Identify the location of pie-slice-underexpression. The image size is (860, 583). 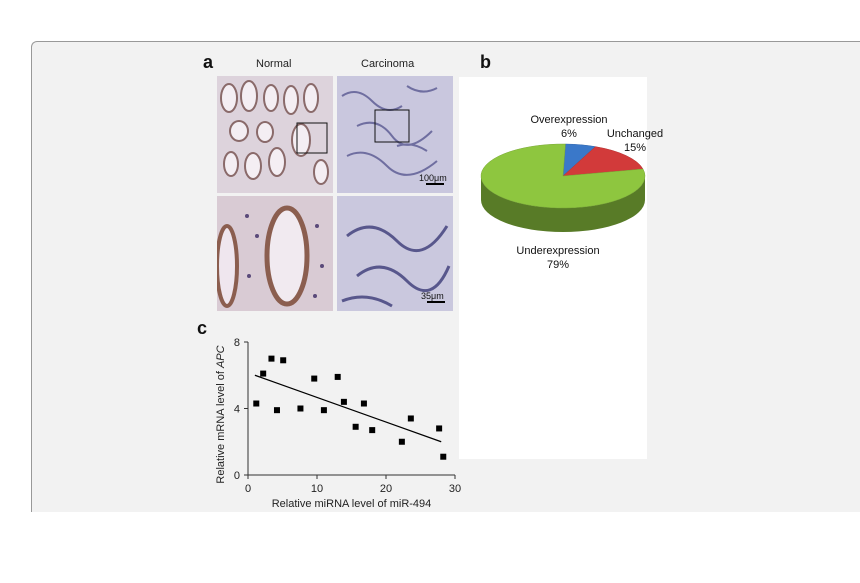
(563, 176).